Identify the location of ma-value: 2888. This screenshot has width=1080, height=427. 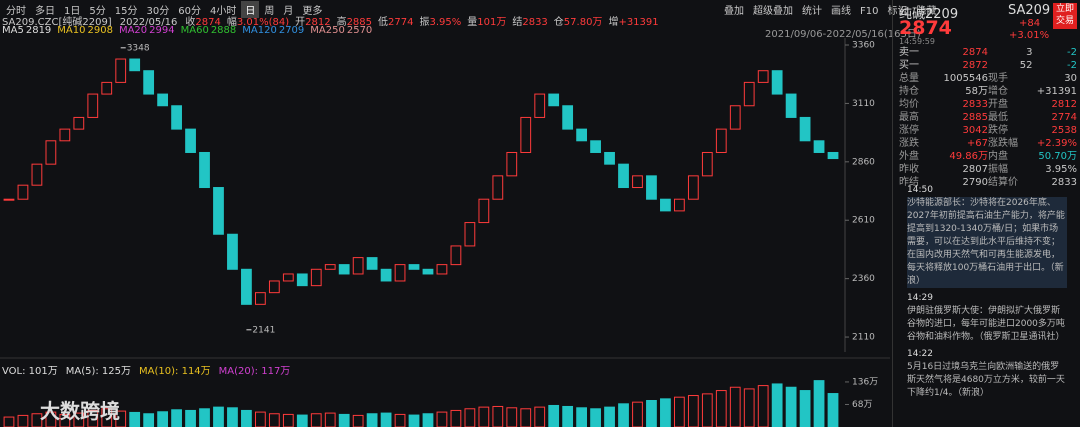
(223, 30).